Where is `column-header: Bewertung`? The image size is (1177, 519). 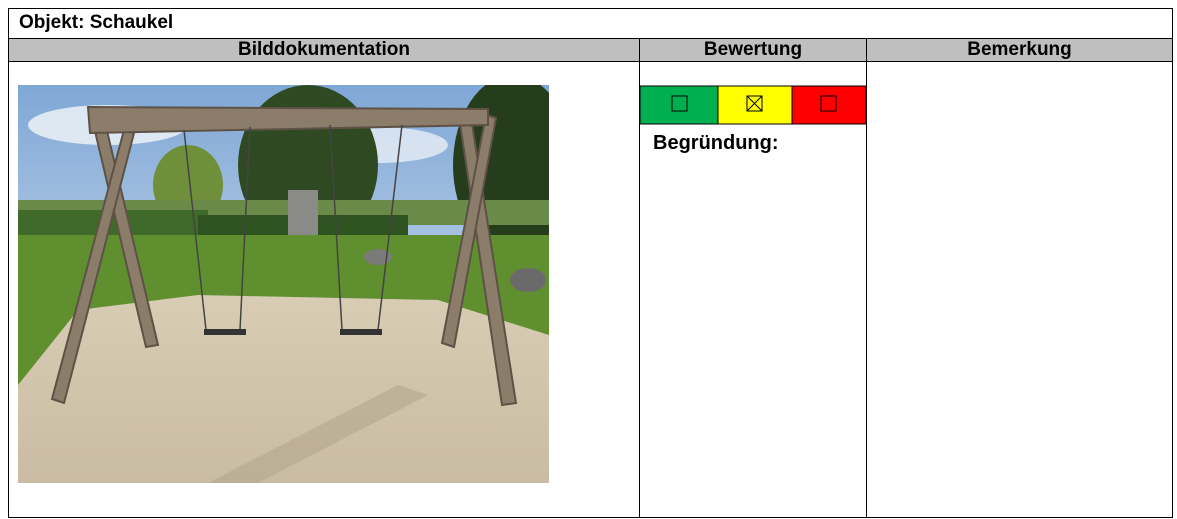 column-header: Bewertung is located at coordinates (753, 50).